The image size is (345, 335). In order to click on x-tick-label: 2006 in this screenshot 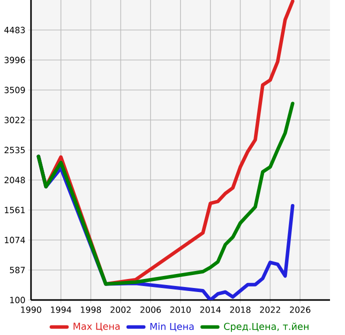, I will do `click(150, 309)`.